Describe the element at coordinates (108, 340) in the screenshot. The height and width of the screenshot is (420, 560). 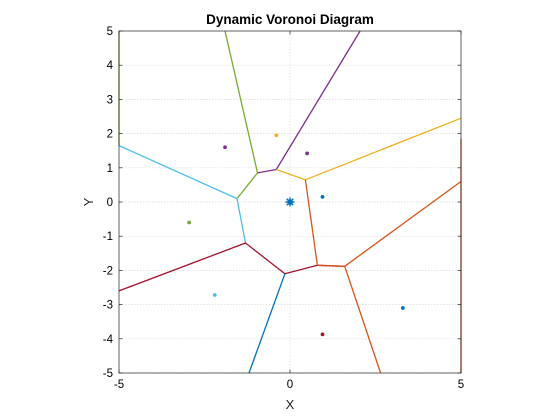
I see `y-tick-label: -4` at that location.